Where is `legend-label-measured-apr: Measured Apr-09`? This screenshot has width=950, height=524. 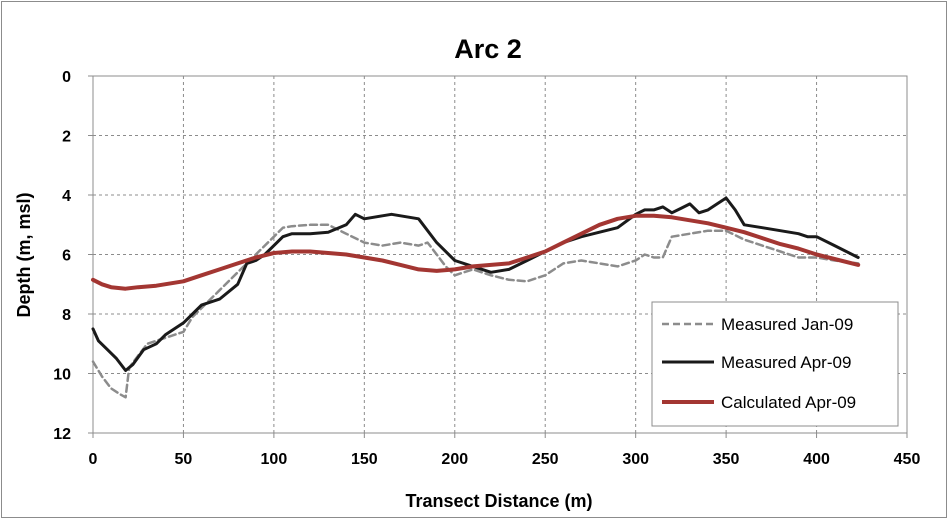 legend-label-measured-apr: Measured Apr-09 is located at coordinates (786, 362).